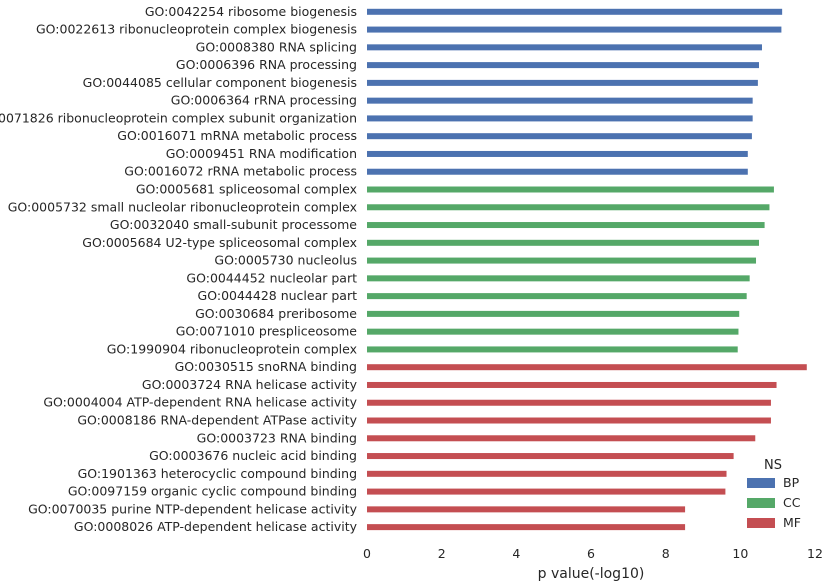 Image resolution: width=827 pixels, height=587 pixels. Describe the element at coordinates (666, 553) in the screenshot. I see `x-tick-label: 8` at that location.